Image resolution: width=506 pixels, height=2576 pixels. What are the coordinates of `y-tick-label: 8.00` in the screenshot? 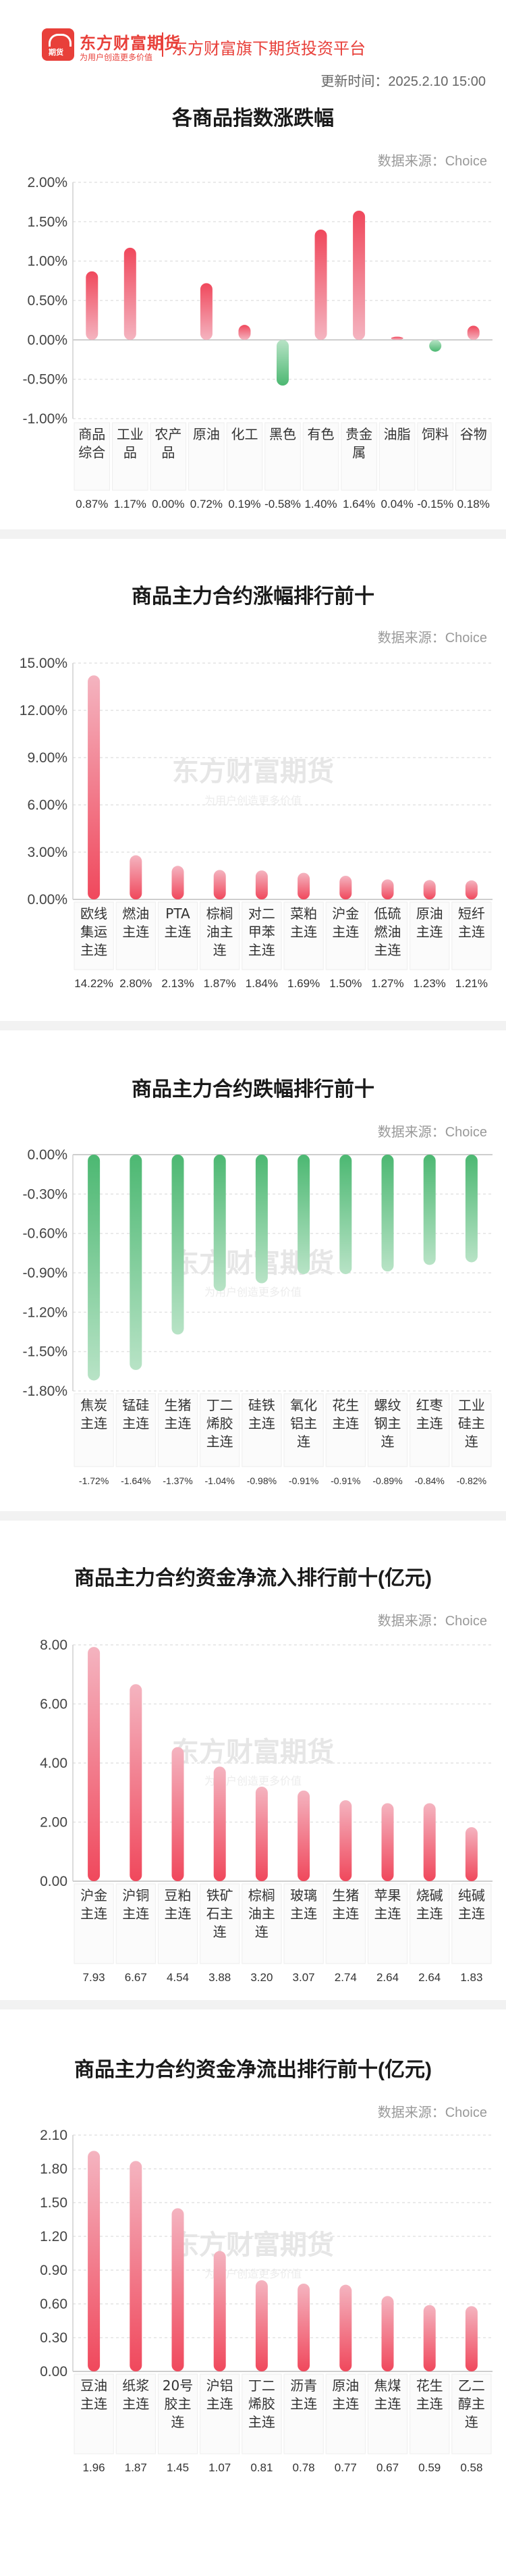 It's located at (53, 1645).